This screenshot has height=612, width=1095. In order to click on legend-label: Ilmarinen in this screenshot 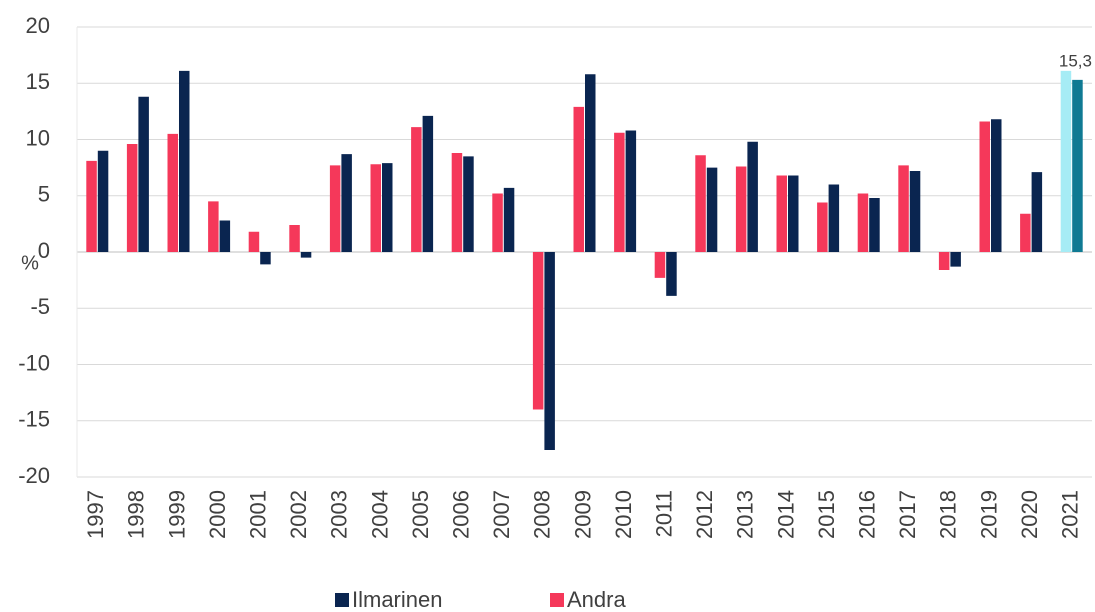, I will do `click(397, 599)`.